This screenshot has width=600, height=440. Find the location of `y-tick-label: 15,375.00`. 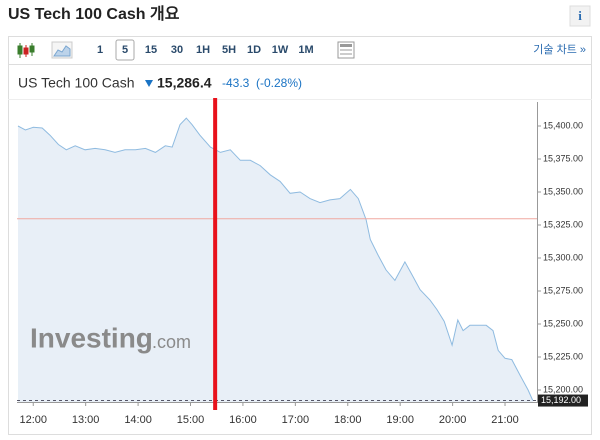

y-tick-label: 15,375.00 is located at coordinates (563, 158).